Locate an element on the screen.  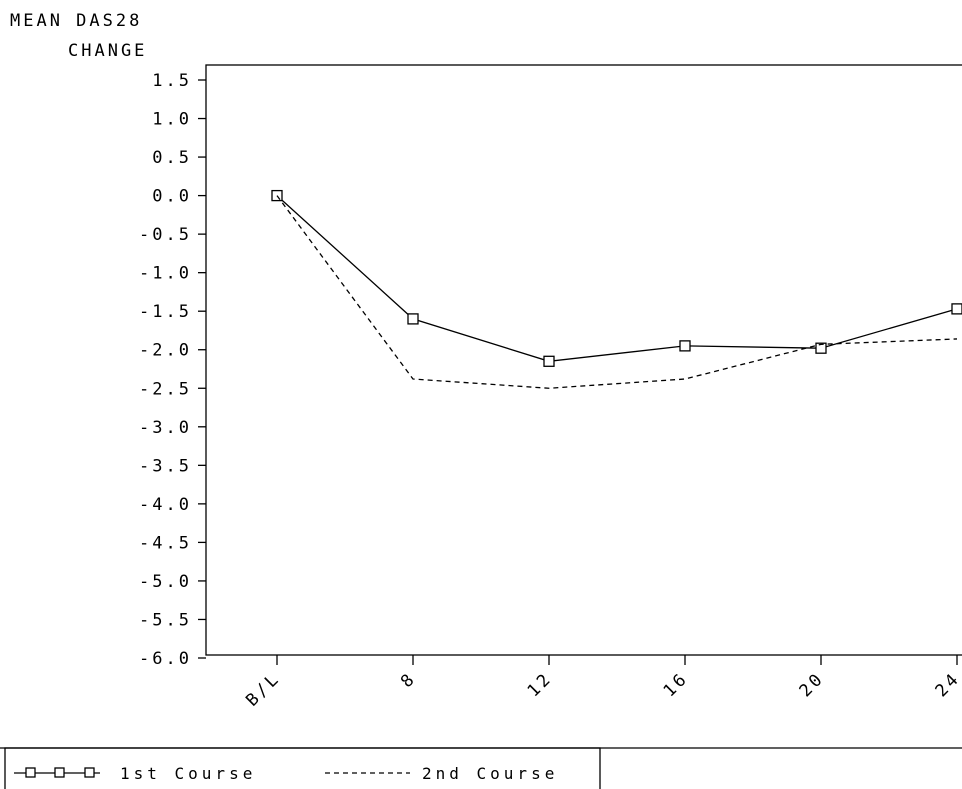
legend-item-2nd-course: 2nd Course is located at coordinates (441, 773).